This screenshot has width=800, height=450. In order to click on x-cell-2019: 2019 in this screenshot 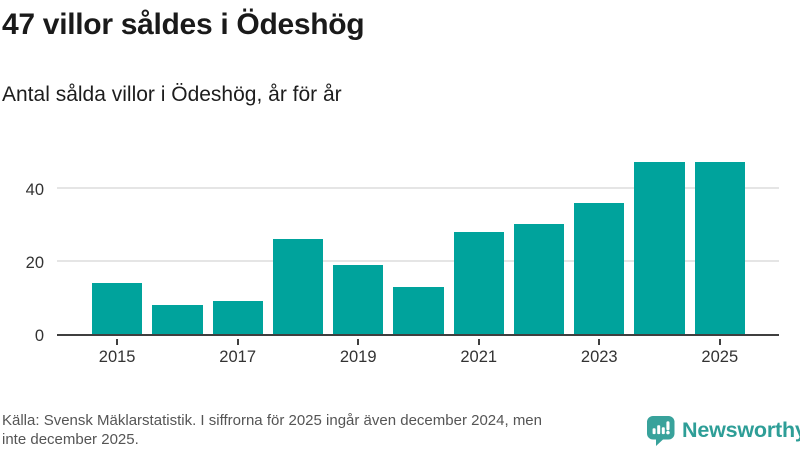, I will do `click(358, 352)`.